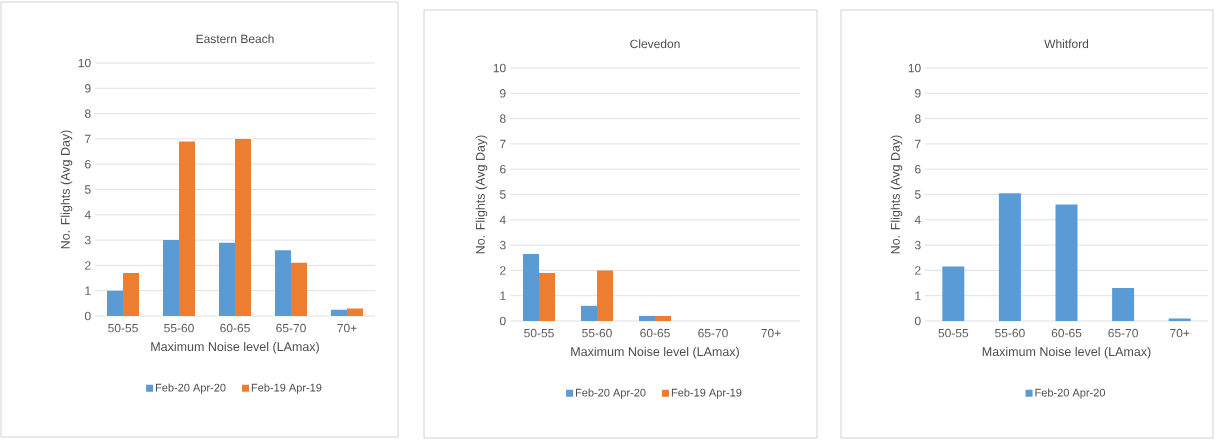  What do you see at coordinates (1066, 44) in the screenshot?
I see `chart-title: Whitford` at bounding box center [1066, 44].